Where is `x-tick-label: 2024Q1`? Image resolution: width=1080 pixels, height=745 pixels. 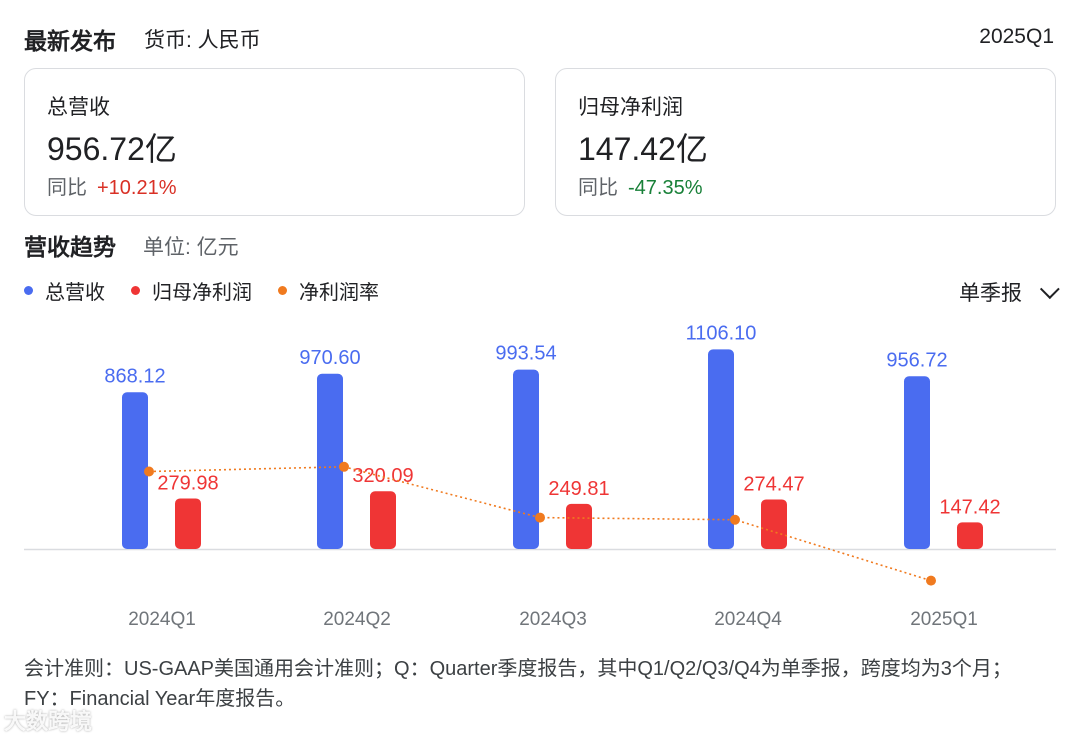
x-tick-label: 2024Q1 is located at coordinates (162, 619).